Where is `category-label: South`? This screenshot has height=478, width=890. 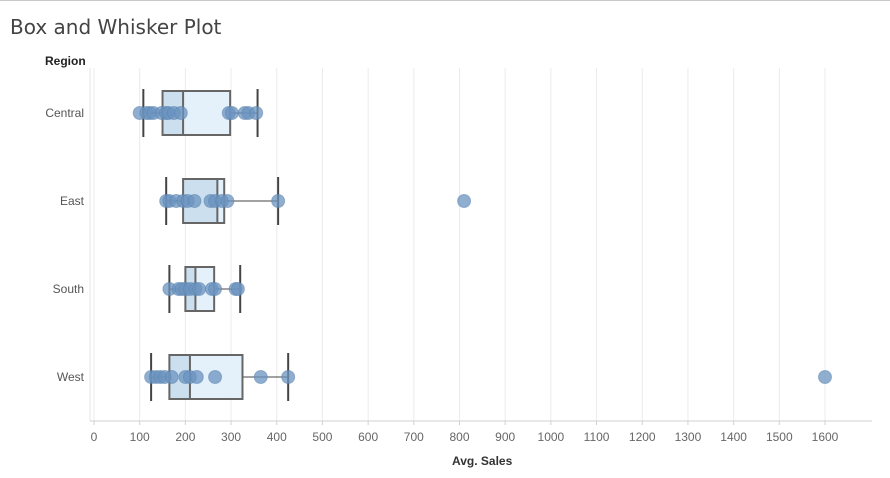
category-label: South is located at coordinates (68, 289).